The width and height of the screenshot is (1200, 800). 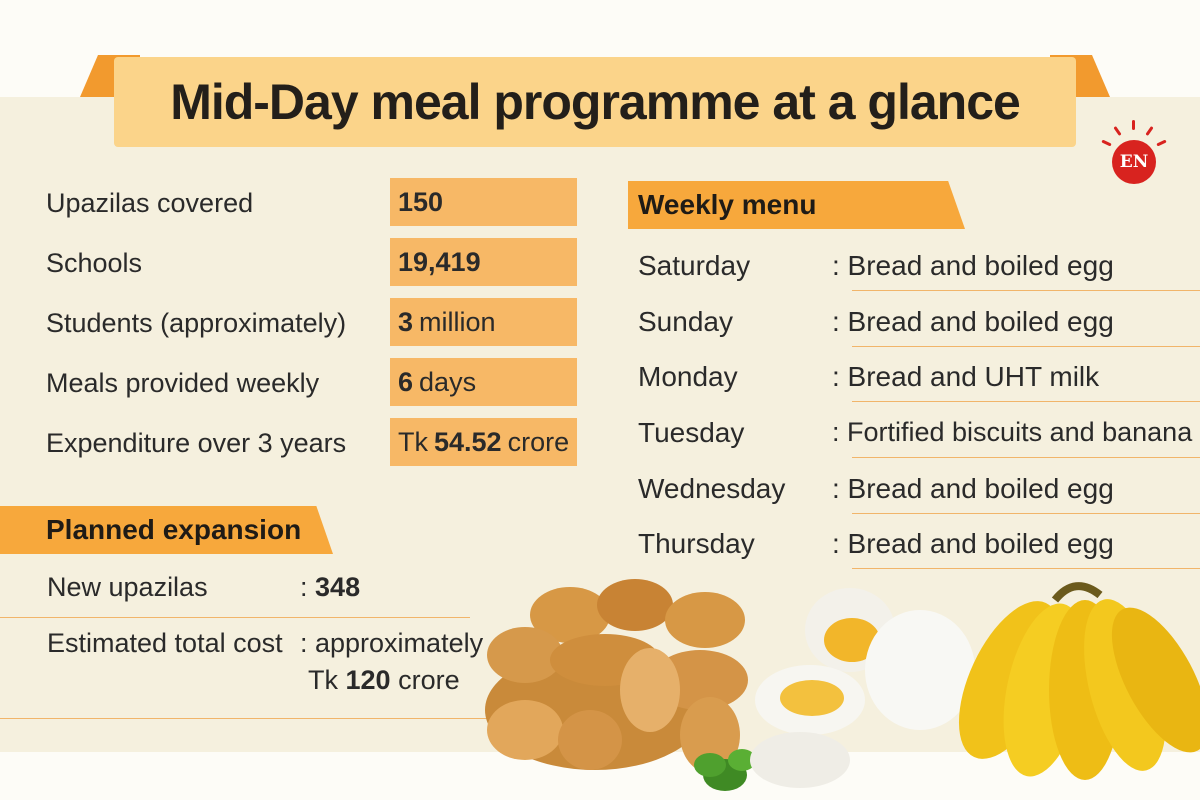 I want to click on page-title: Mid-Day meal programme at a glance, so click(x=595, y=102).